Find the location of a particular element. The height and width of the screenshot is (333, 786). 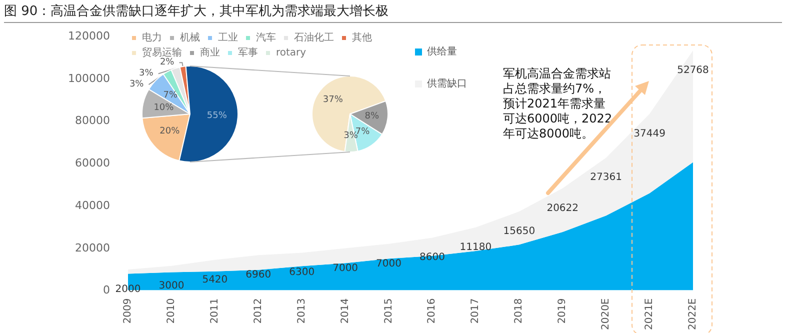

x-tick-label: 2012 is located at coordinates (258, 311).